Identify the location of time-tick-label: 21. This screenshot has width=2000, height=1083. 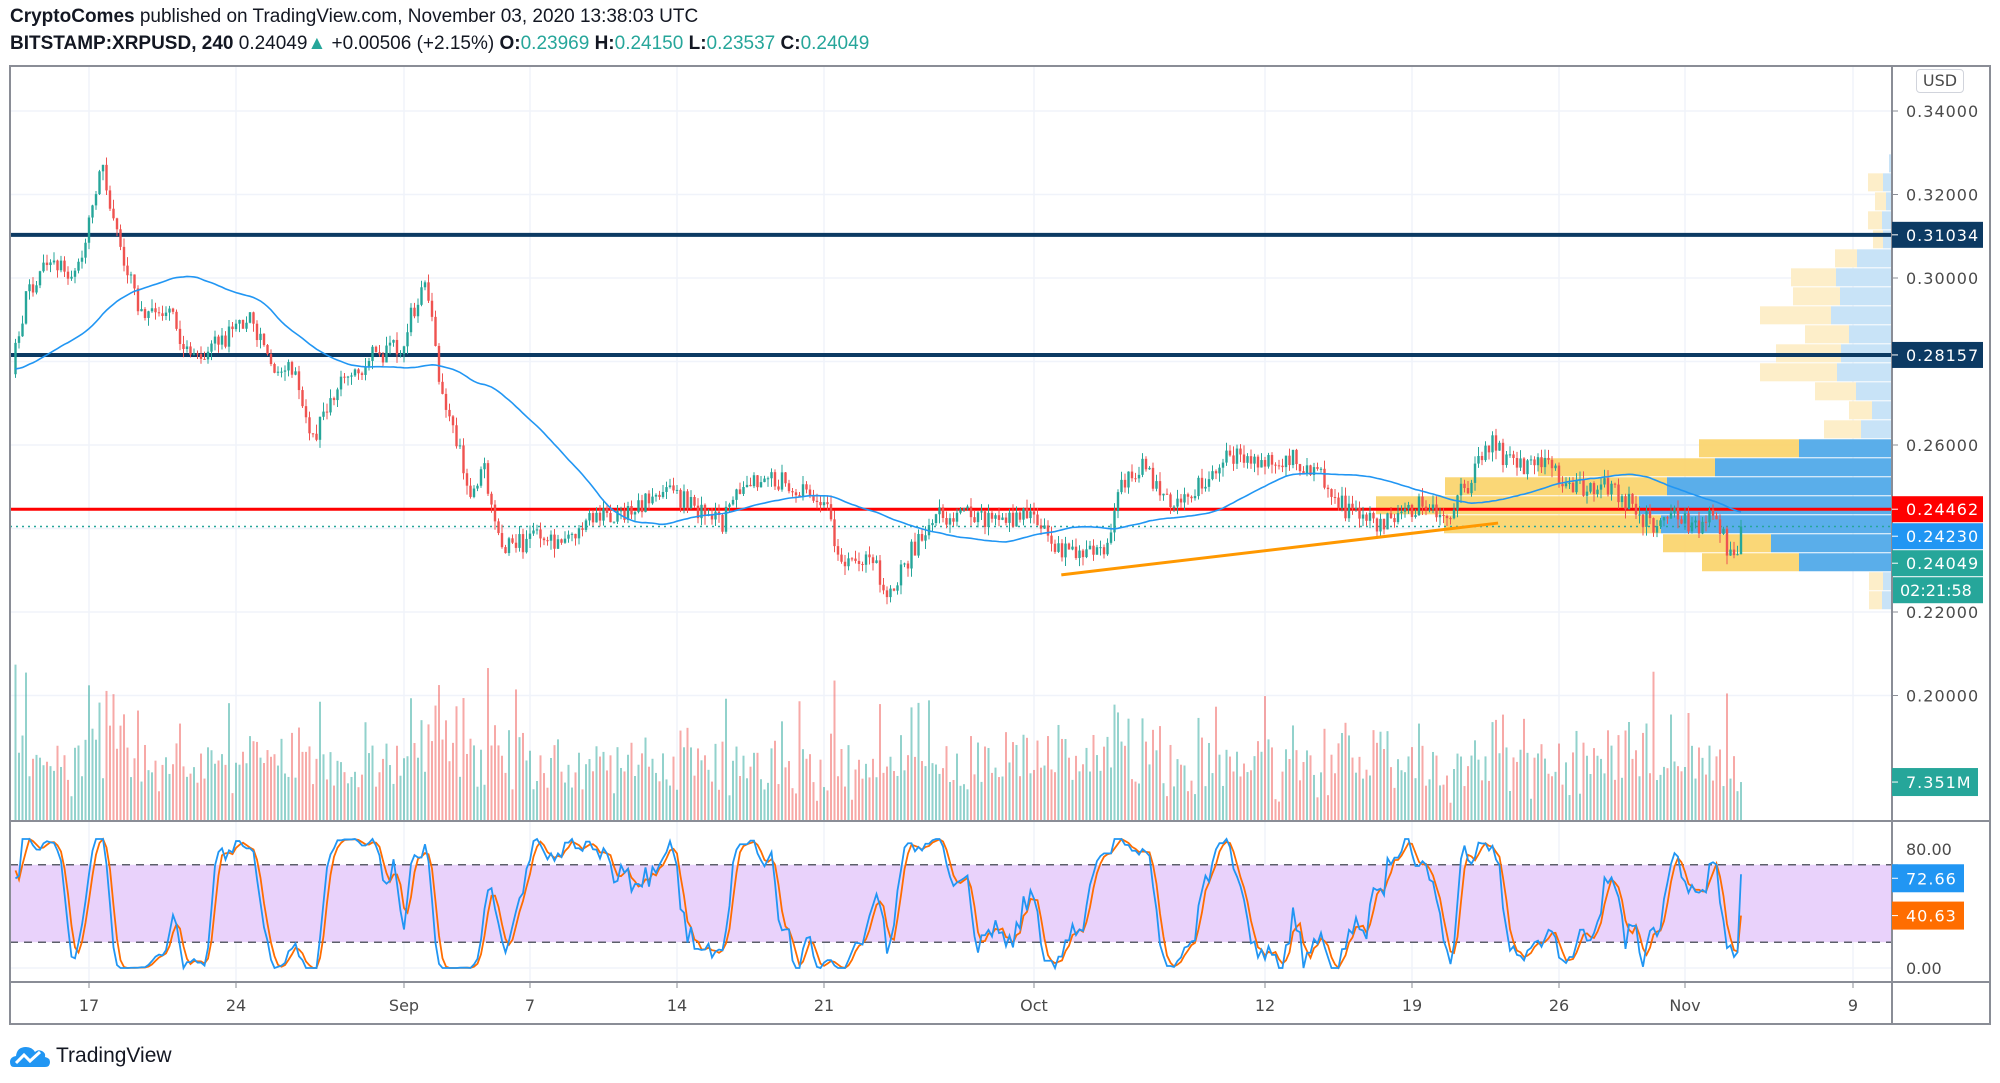
(824, 1005).